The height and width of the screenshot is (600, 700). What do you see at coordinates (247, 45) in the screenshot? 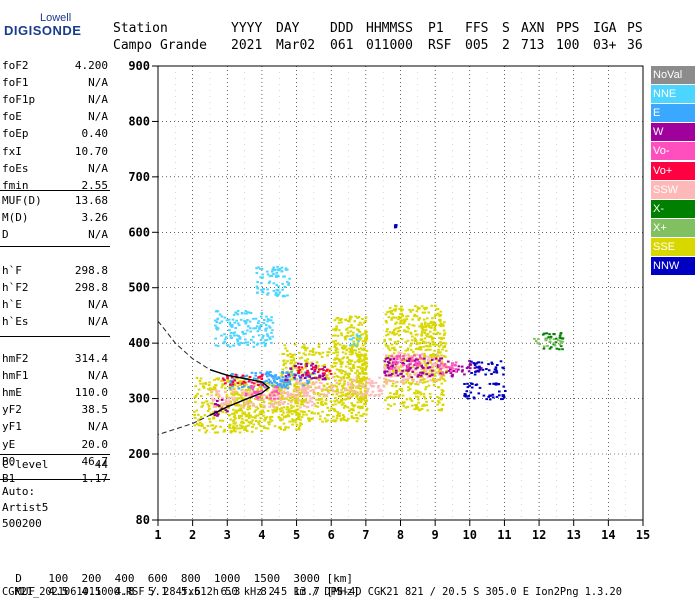
I see `header-value-yyyy: 2021` at bounding box center [247, 45].